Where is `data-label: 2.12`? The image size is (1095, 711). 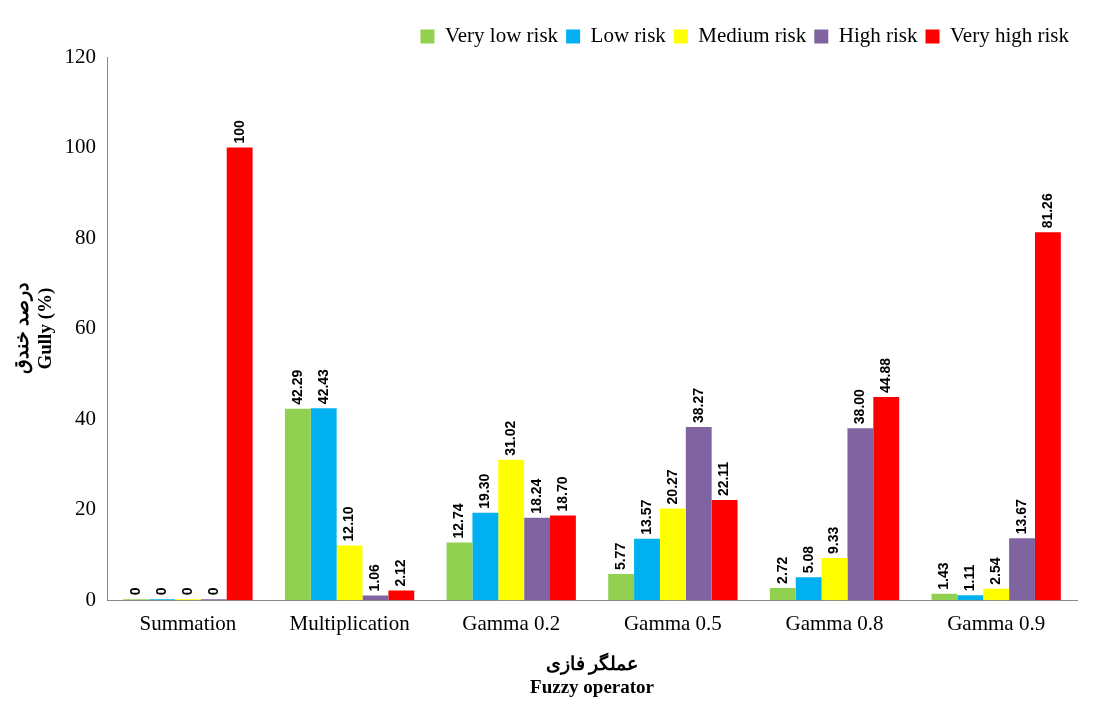 data-label: 2.12 is located at coordinates (400, 573).